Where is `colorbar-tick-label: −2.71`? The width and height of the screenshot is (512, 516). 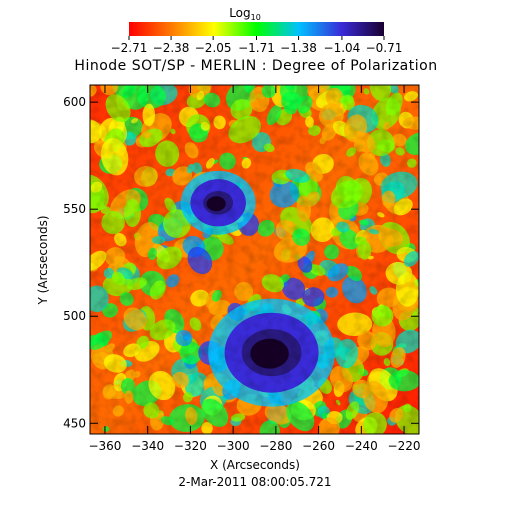 colorbar-tick-label: −2.71 is located at coordinates (129, 48).